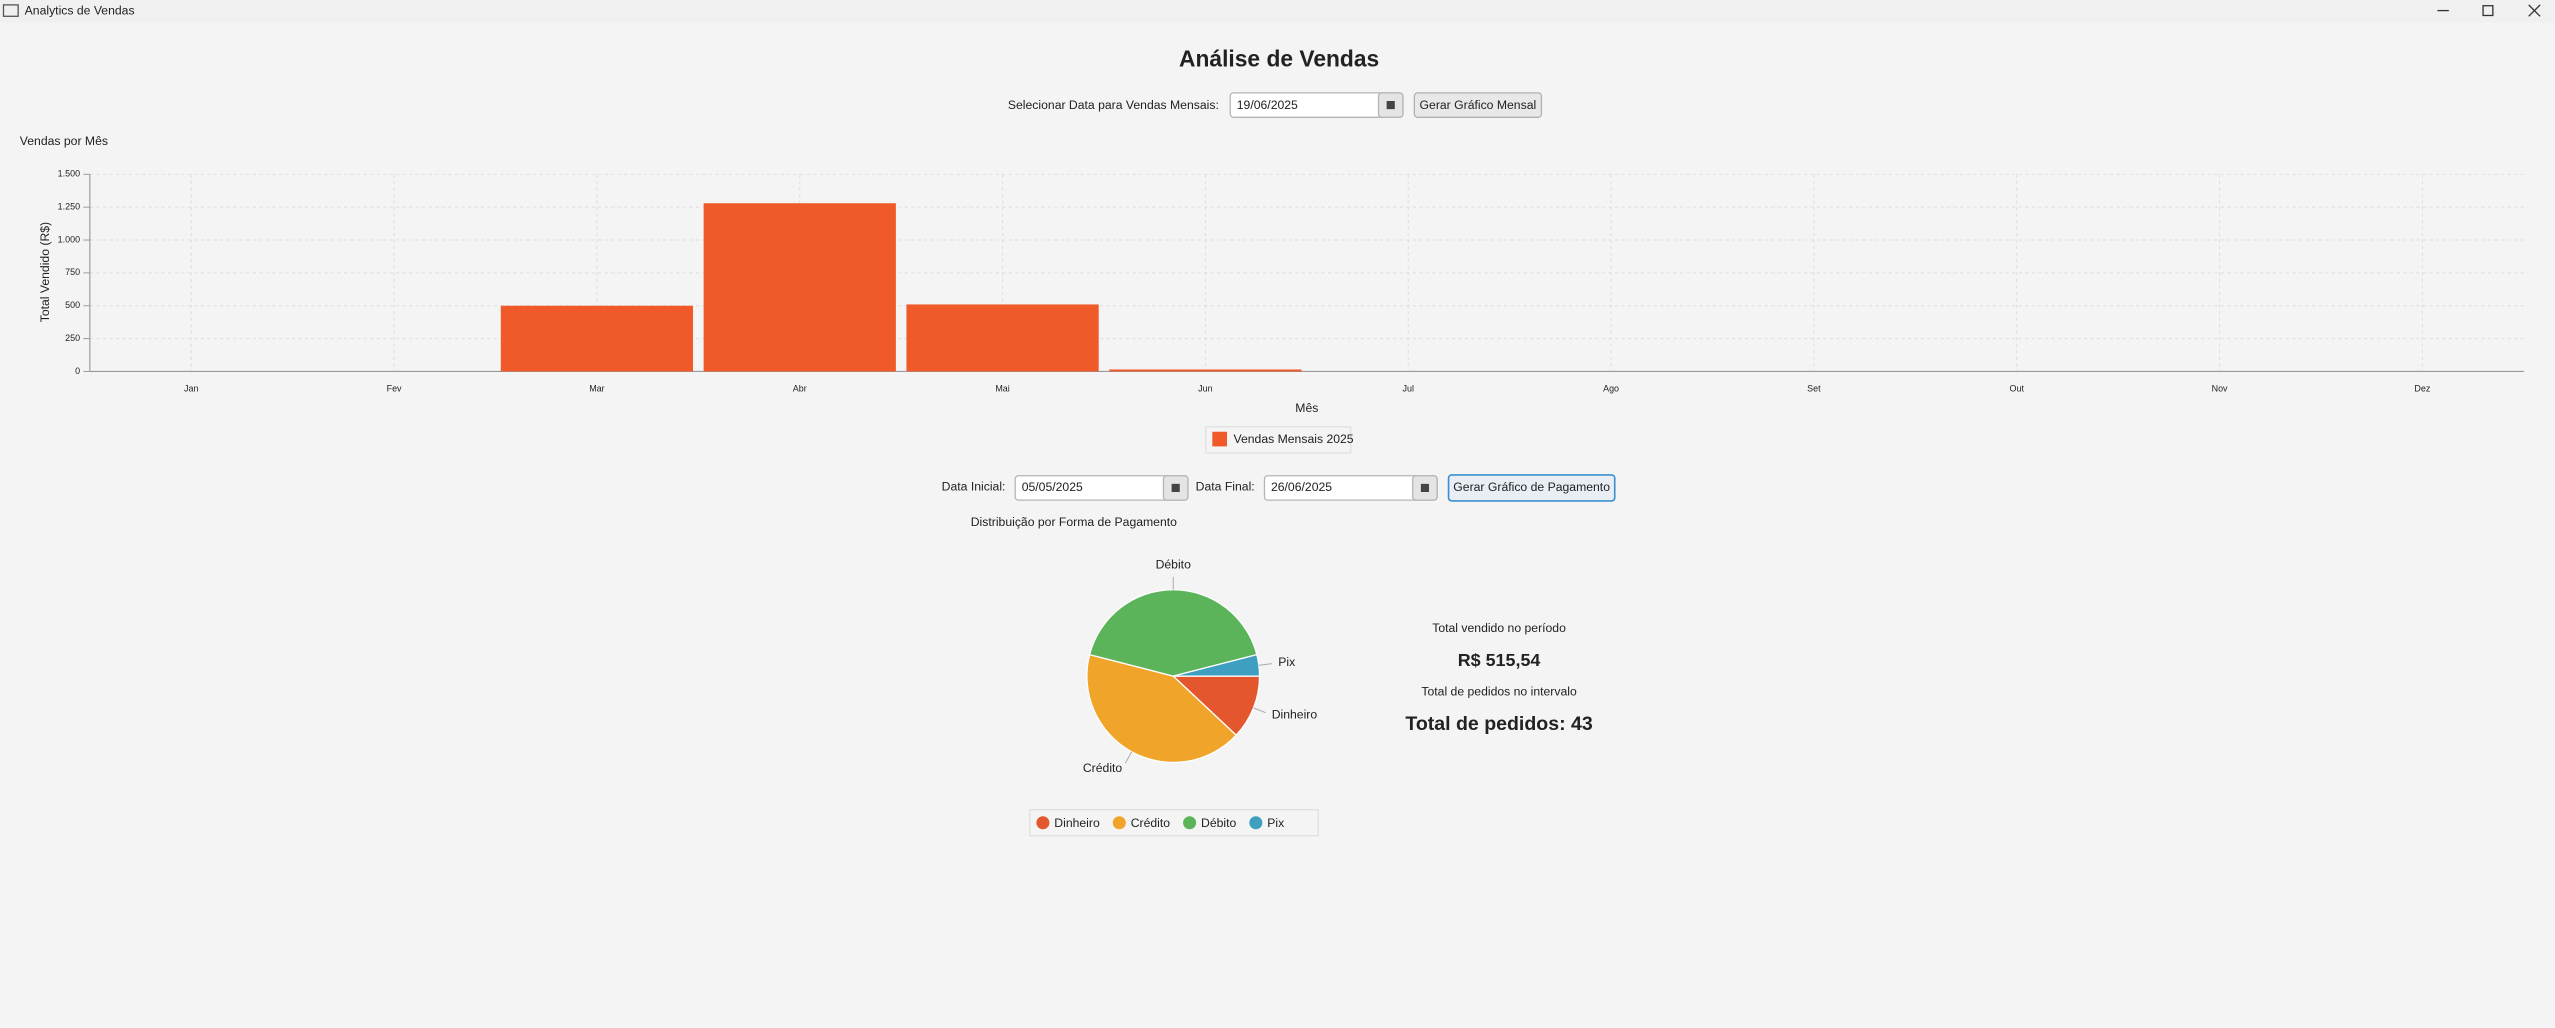 The height and width of the screenshot is (1028, 2555). I want to click on x-tick-label: Dez, so click(2422, 389).